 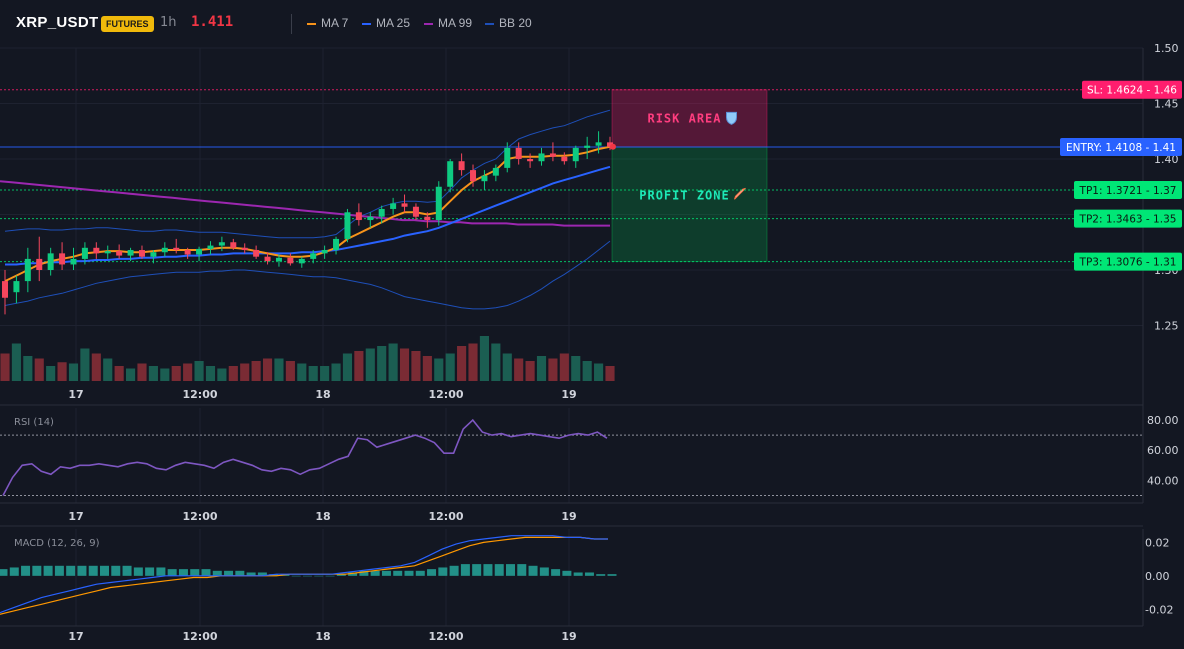 What do you see at coordinates (57, 22) in the screenshot?
I see `symbol-name: XRP_USDT` at bounding box center [57, 22].